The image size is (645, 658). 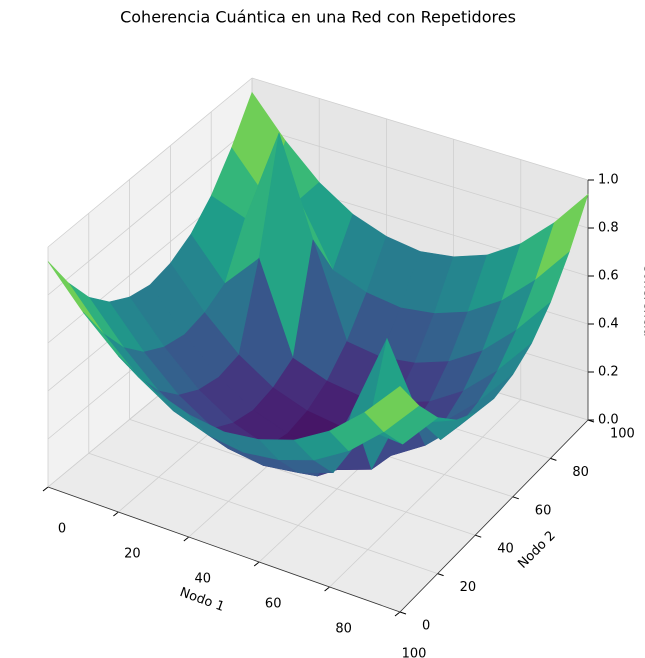 I want to click on x-tick-label: 60, so click(x=273, y=604).